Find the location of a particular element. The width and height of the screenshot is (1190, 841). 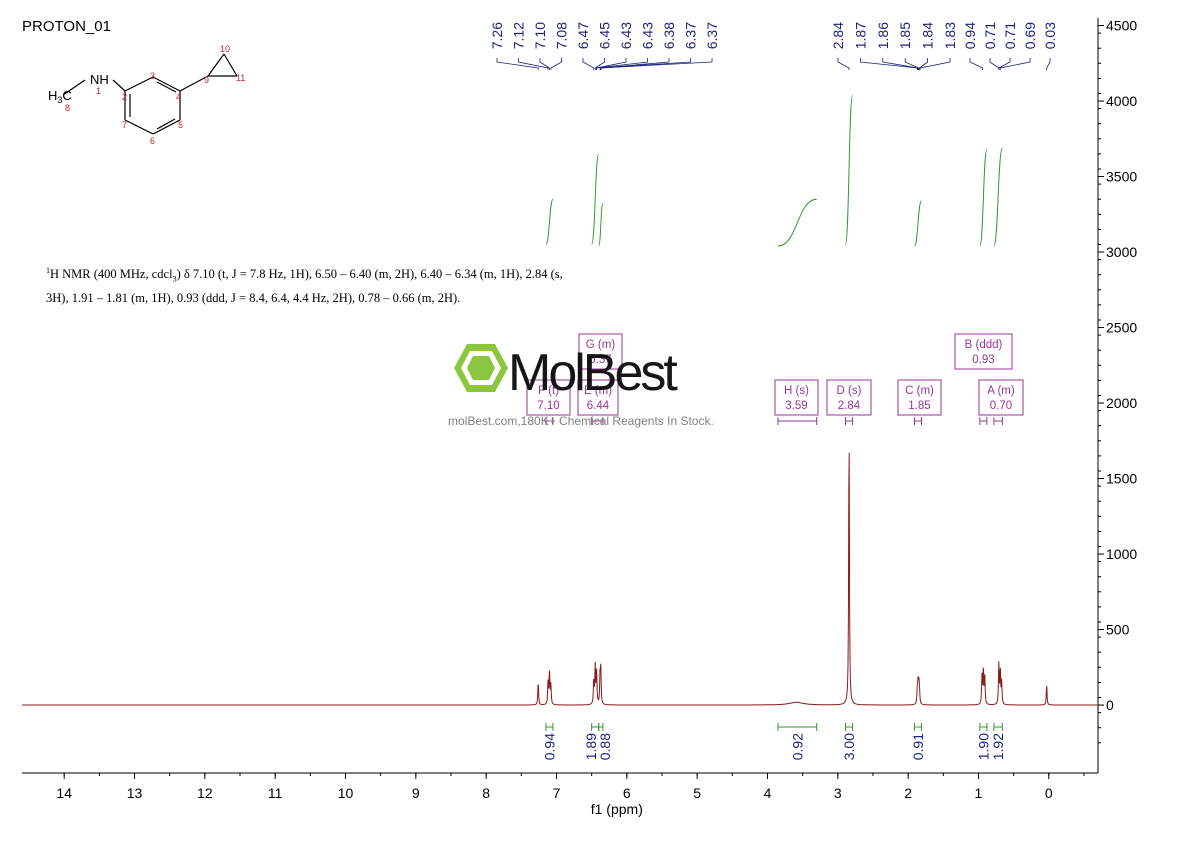

x-tick-label: 7 is located at coordinates (557, 793).